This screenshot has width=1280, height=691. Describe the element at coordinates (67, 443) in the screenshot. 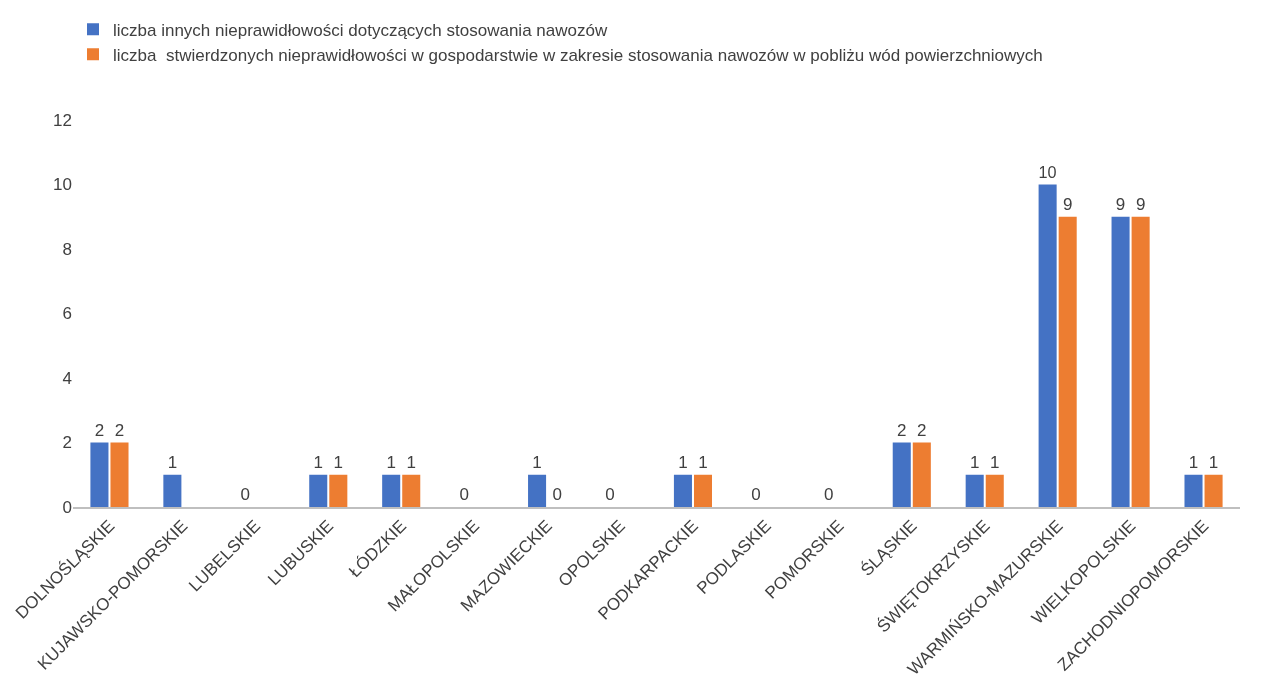

I see `y-tick-label: 2` at that location.